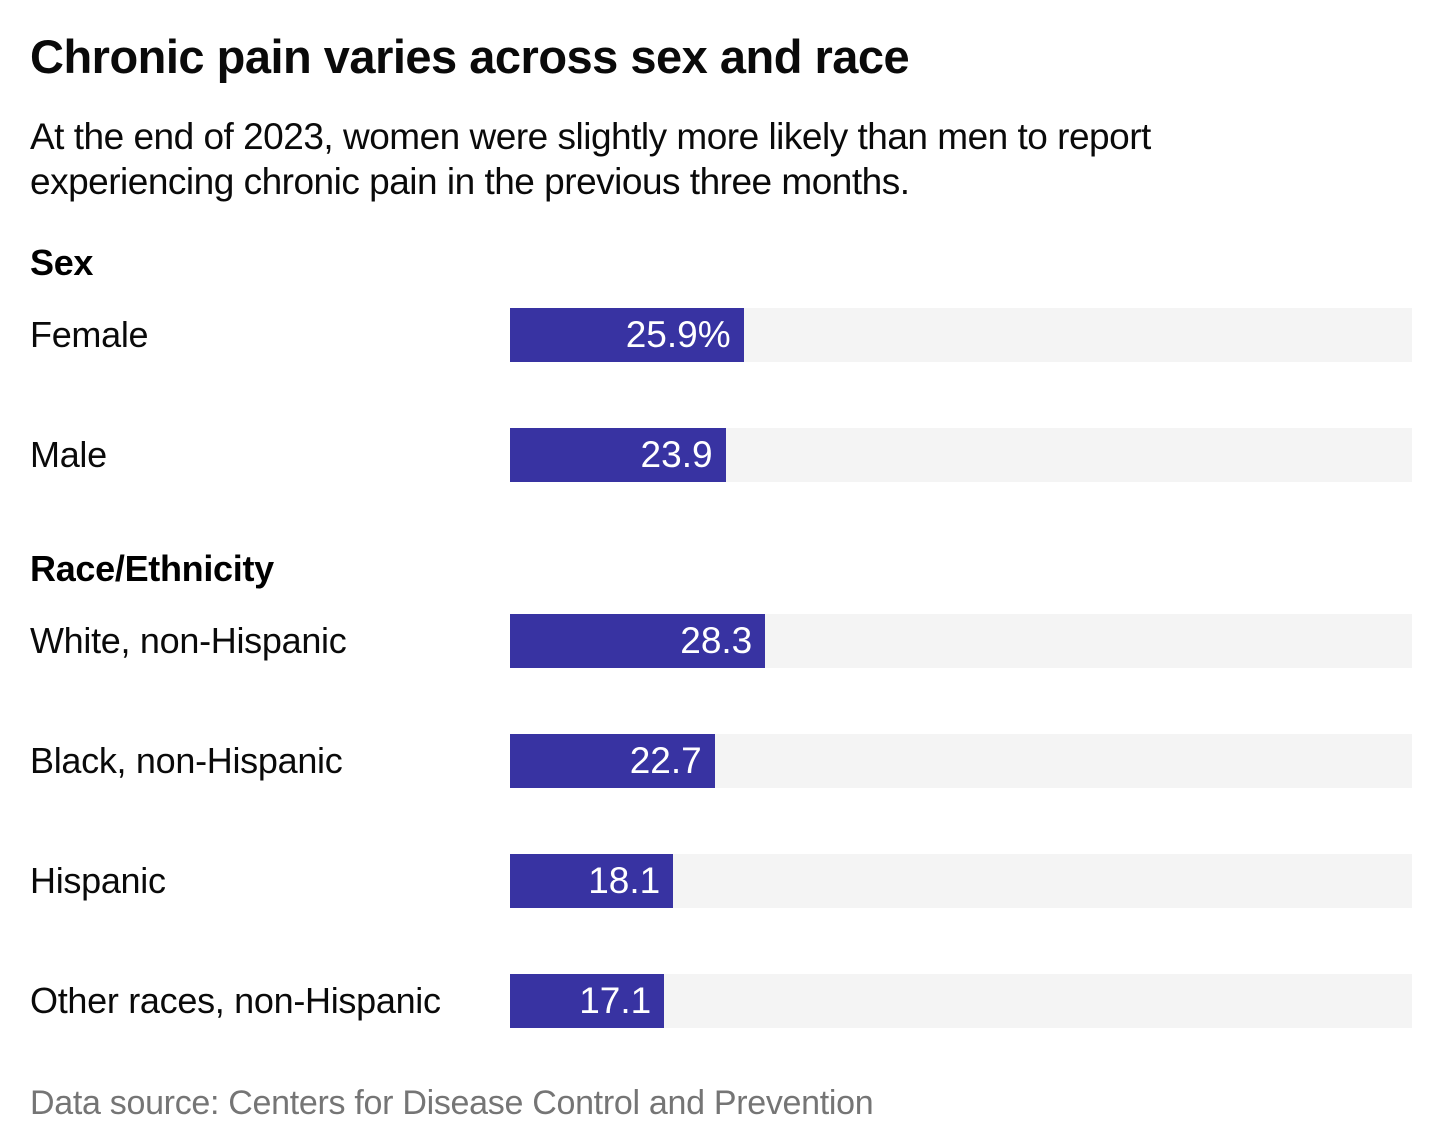 The width and height of the screenshot is (1440, 1133). Describe the element at coordinates (665, 761) in the screenshot. I see `bar-value-label: 22.7` at that location.